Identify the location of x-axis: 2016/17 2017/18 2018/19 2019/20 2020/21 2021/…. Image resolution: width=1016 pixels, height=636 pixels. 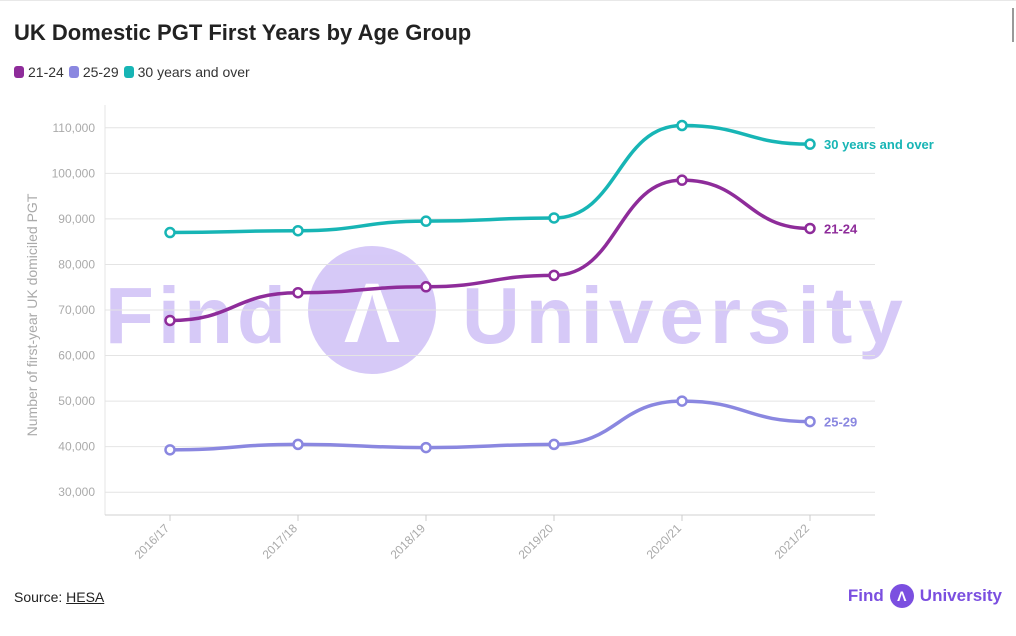
(472, 538).